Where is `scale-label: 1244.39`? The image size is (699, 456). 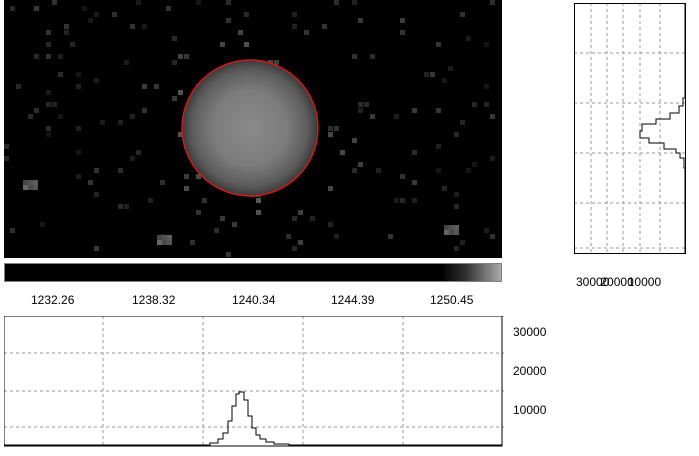 scale-label: 1244.39 is located at coordinates (353, 300).